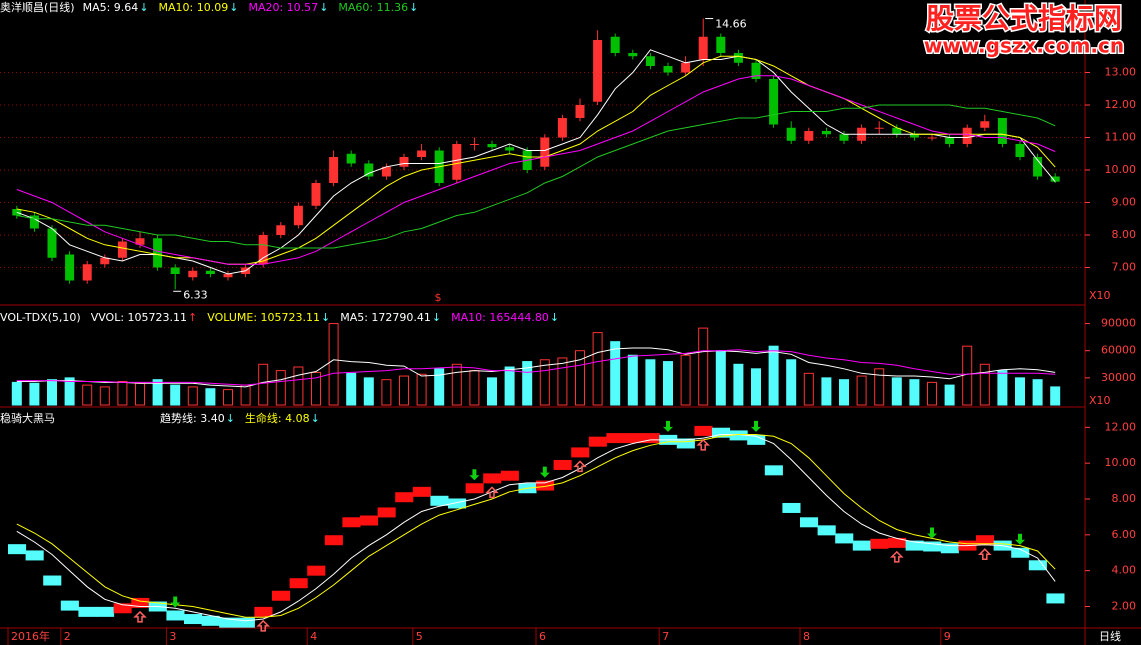 The width and height of the screenshot is (1141, 645). Describe the element at coordinates (194, 7) in the screenshot. I see `legend-text: MA10: 10.09` at that location.